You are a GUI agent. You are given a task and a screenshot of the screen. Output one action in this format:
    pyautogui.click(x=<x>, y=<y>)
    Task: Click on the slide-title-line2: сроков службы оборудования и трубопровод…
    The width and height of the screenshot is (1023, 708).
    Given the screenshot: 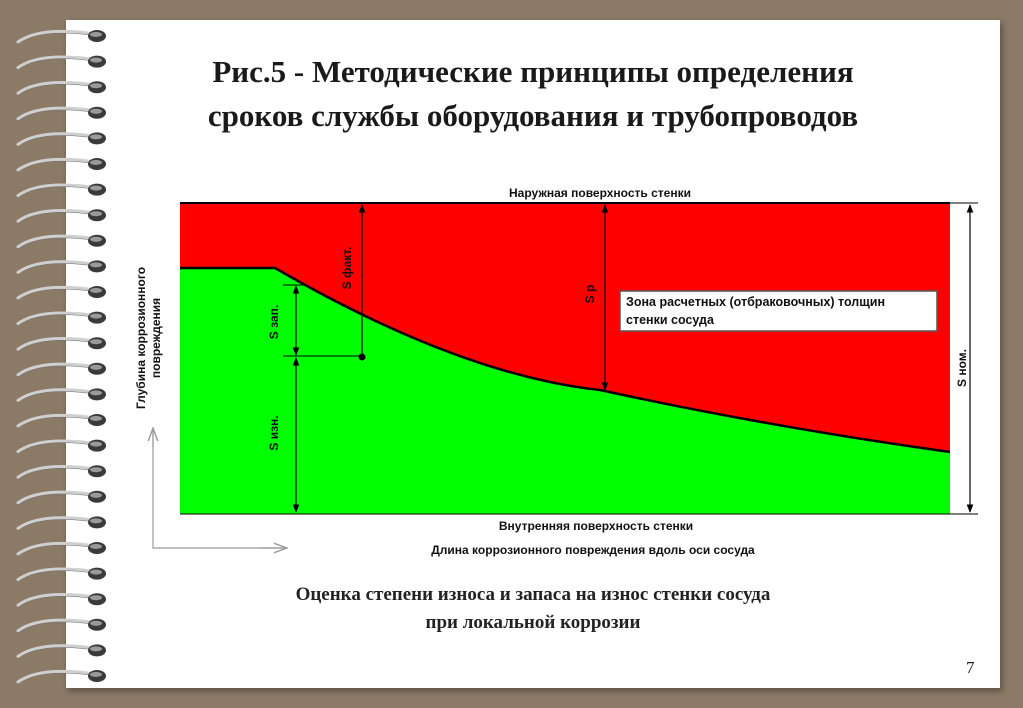 What is the action you would take?
    pyautogui.click(x=533, y=115)
    